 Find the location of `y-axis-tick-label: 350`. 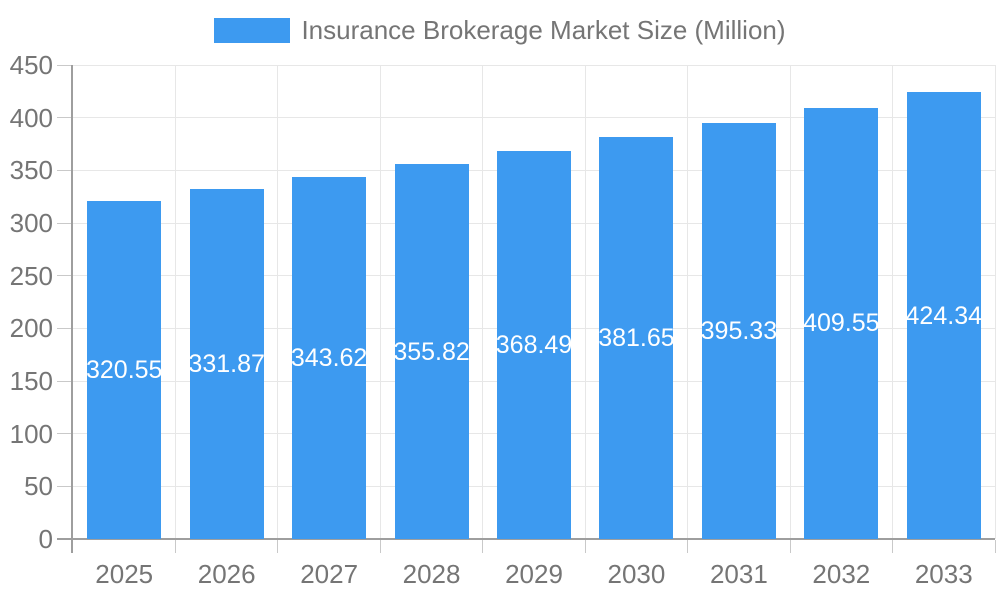

y-axis-tick-label: 350 is located at coordinates (31, 170).